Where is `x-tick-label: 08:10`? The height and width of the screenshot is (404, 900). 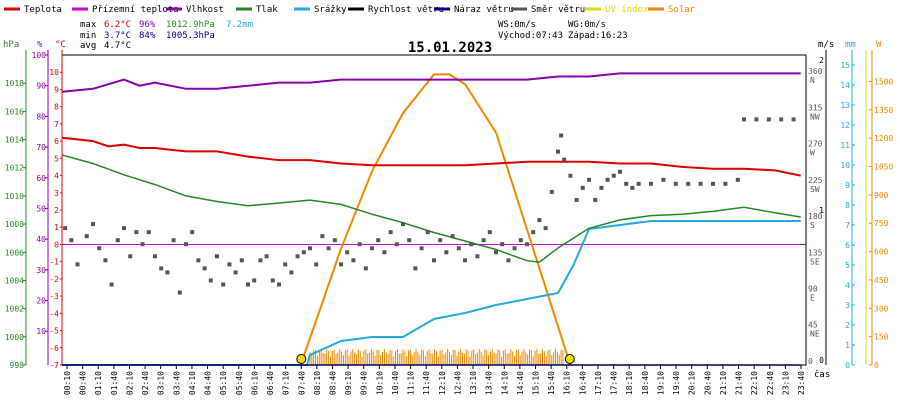 x-tick-label: 08:10 is located at coordinates (317, 383).